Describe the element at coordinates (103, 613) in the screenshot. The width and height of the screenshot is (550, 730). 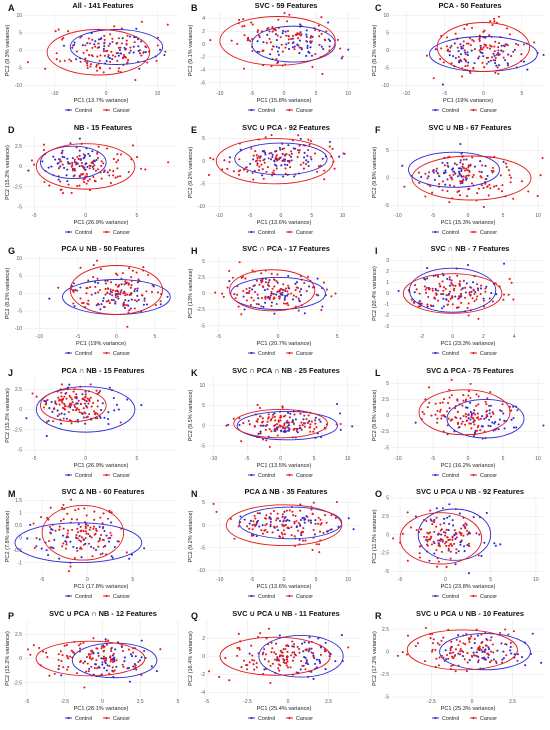
I see `panel-title: SVC ∪ PCA ∩ NB - 12 Features` at that location.